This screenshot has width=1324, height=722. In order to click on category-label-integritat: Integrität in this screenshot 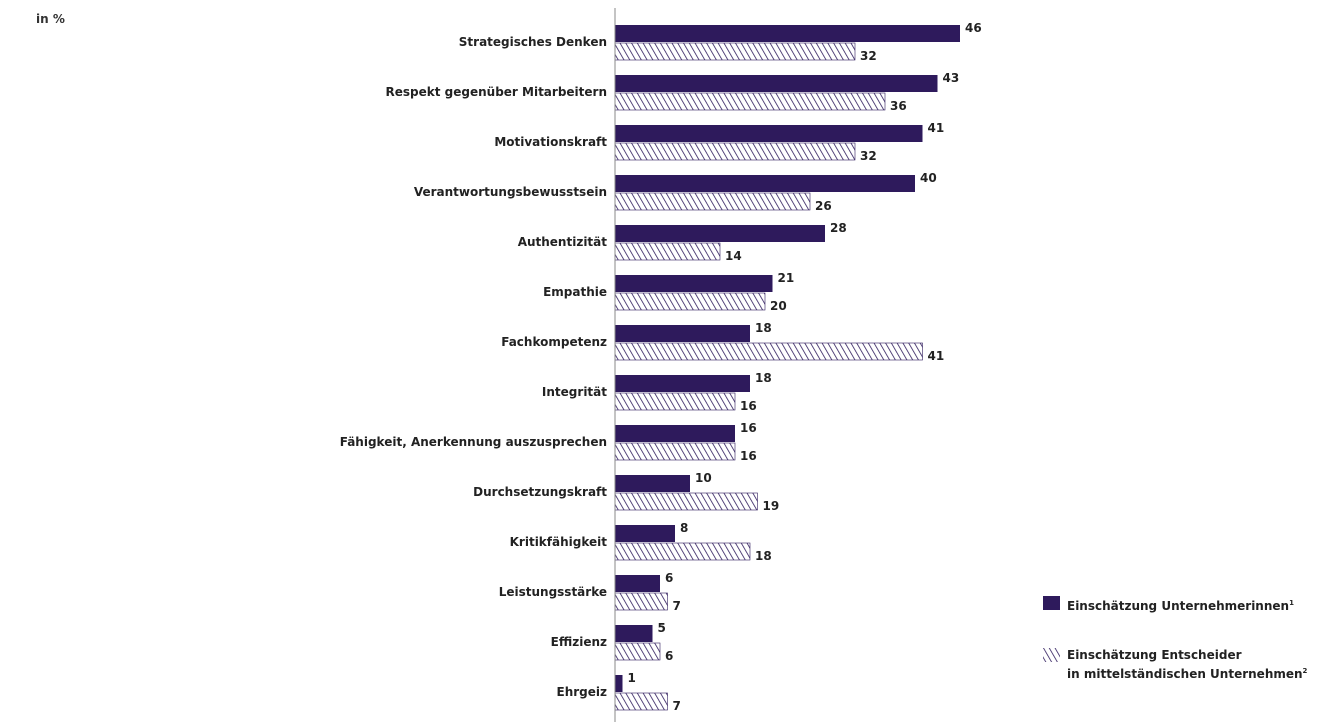, I will do `click(574, 392)`.